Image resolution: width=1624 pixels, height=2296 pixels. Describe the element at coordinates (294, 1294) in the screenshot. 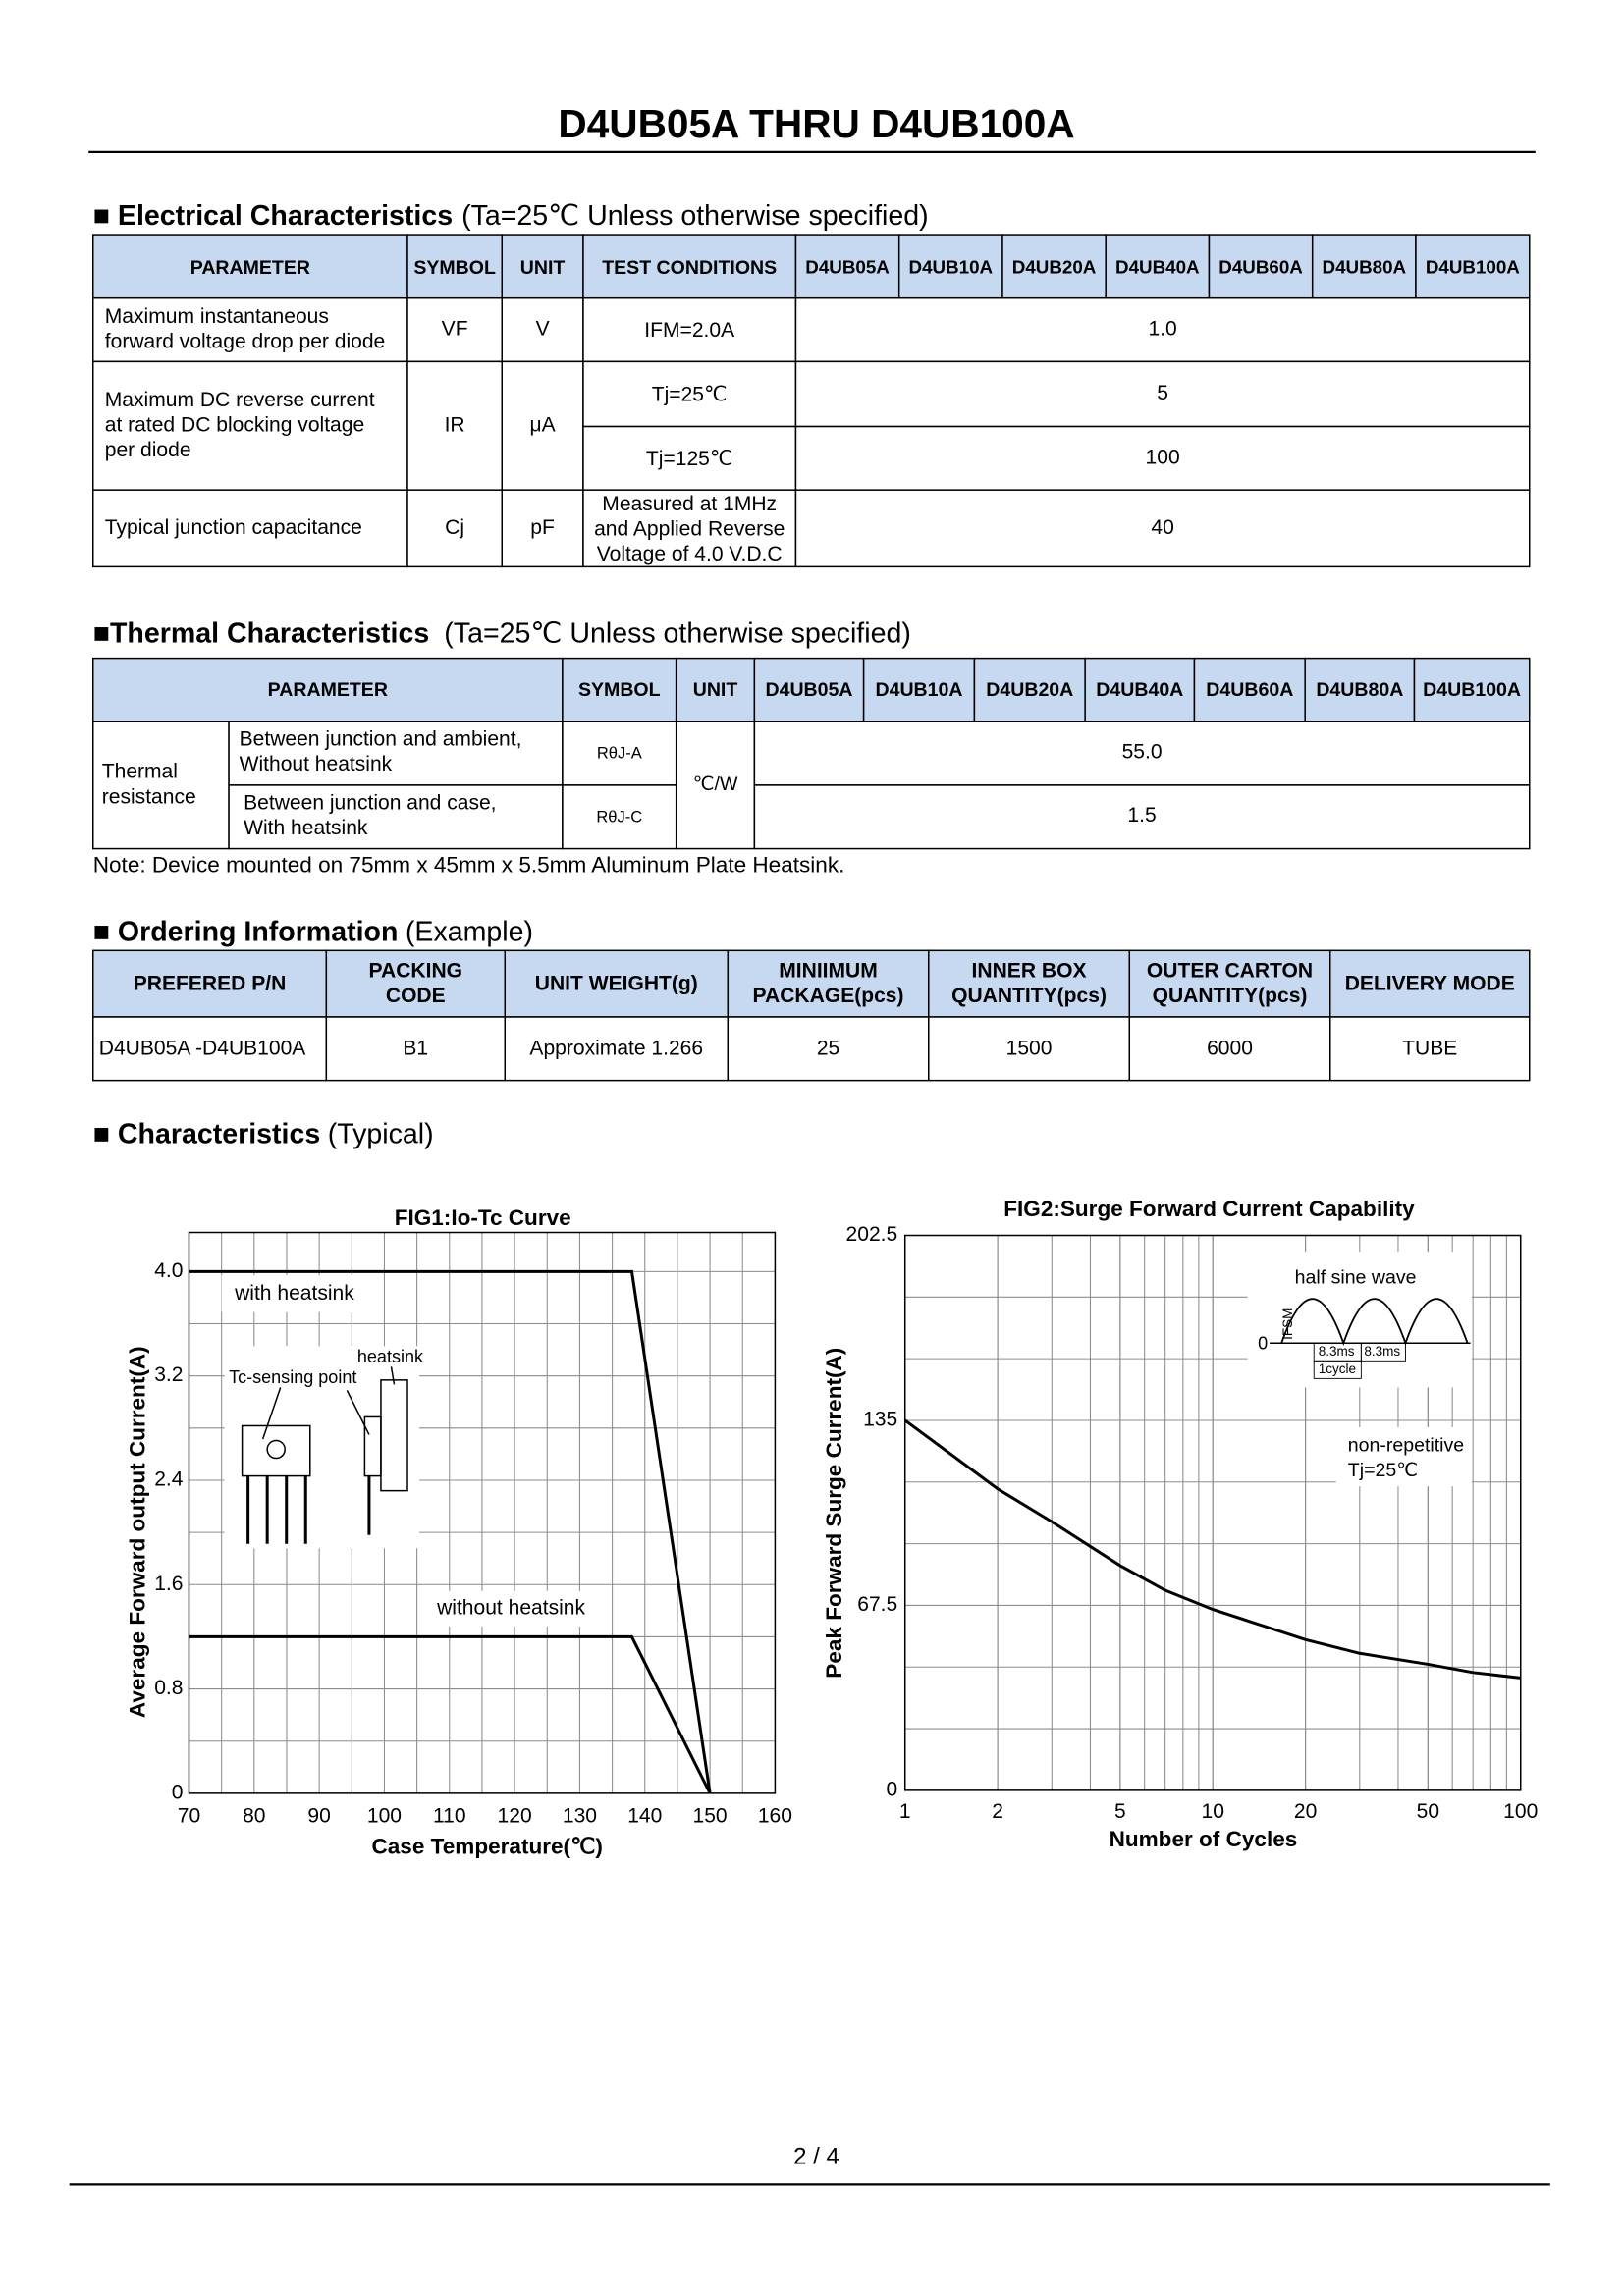

I see `series-label: with heatsink` at that location.